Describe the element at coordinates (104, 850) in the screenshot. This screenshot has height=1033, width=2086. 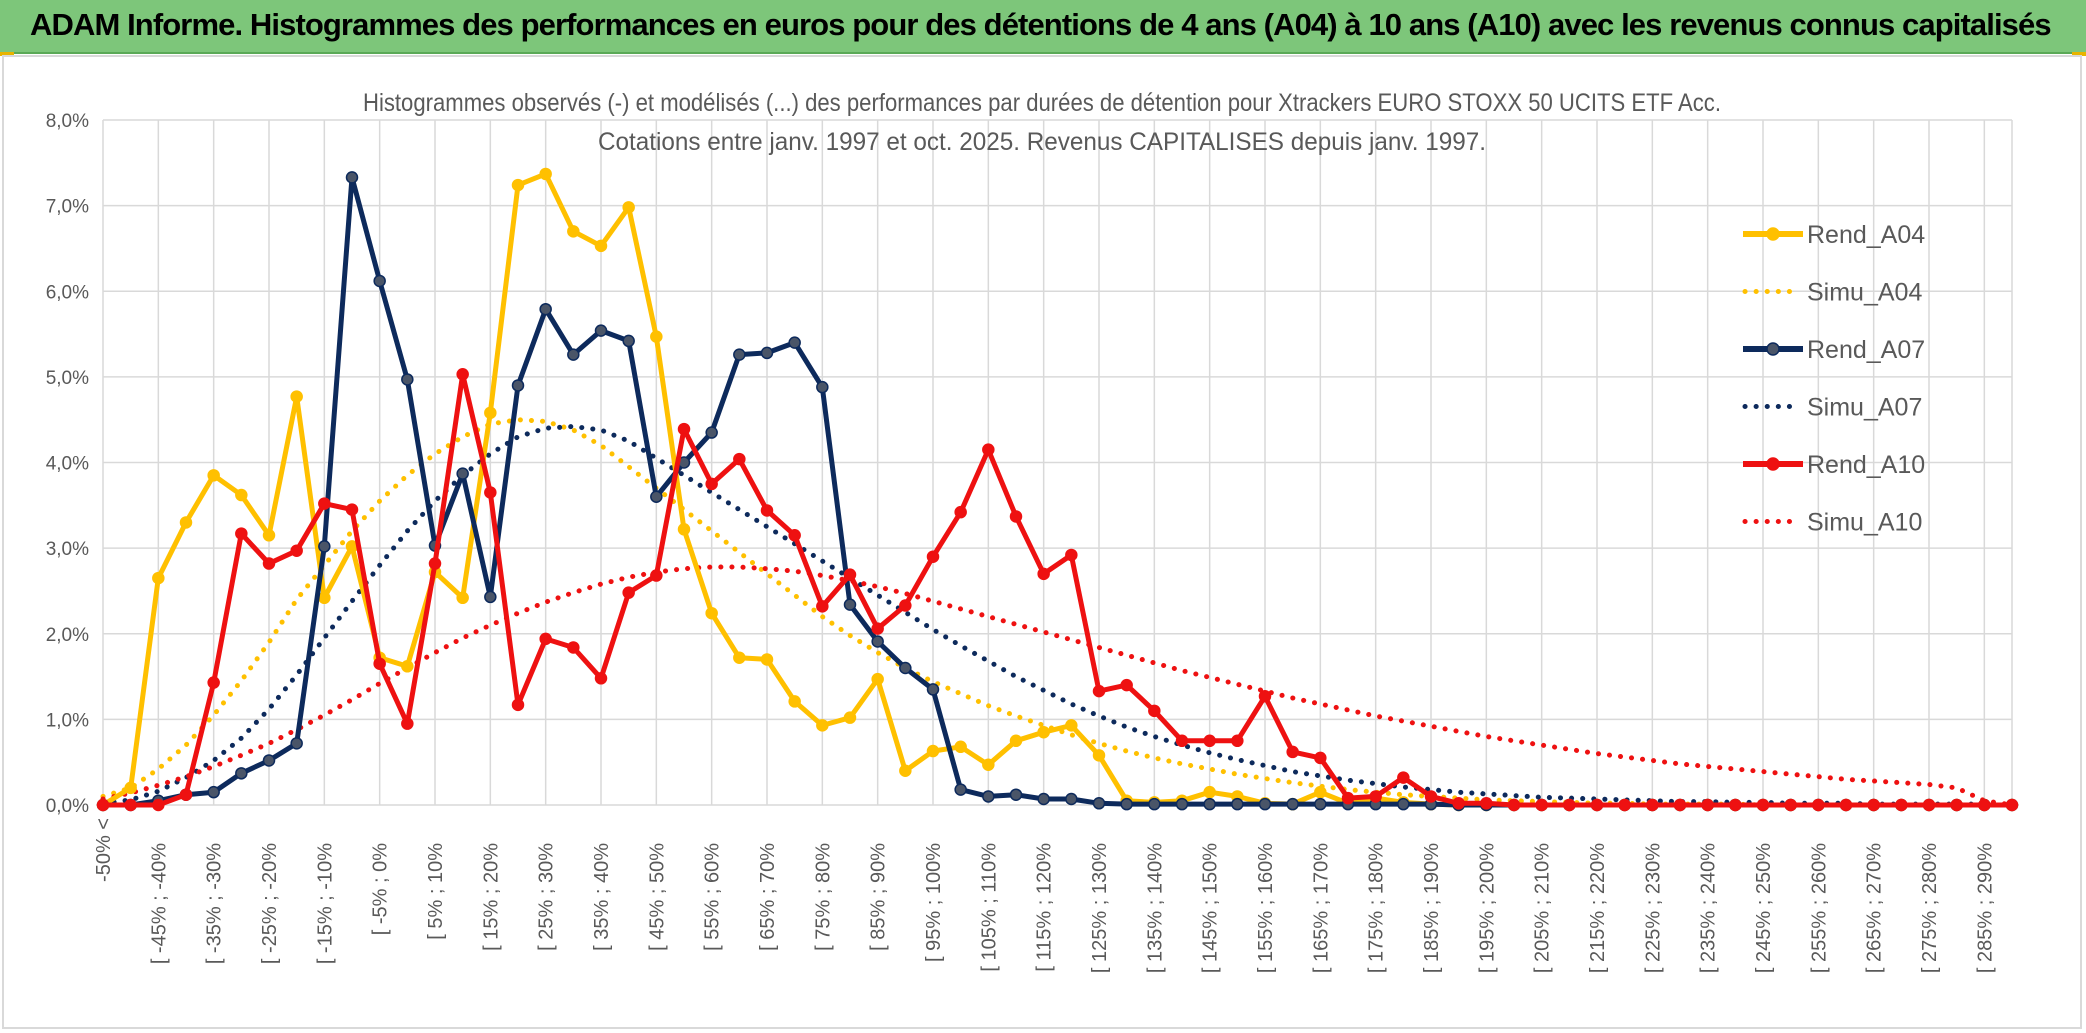
I see `x-tick-label: -50% <` at that location.